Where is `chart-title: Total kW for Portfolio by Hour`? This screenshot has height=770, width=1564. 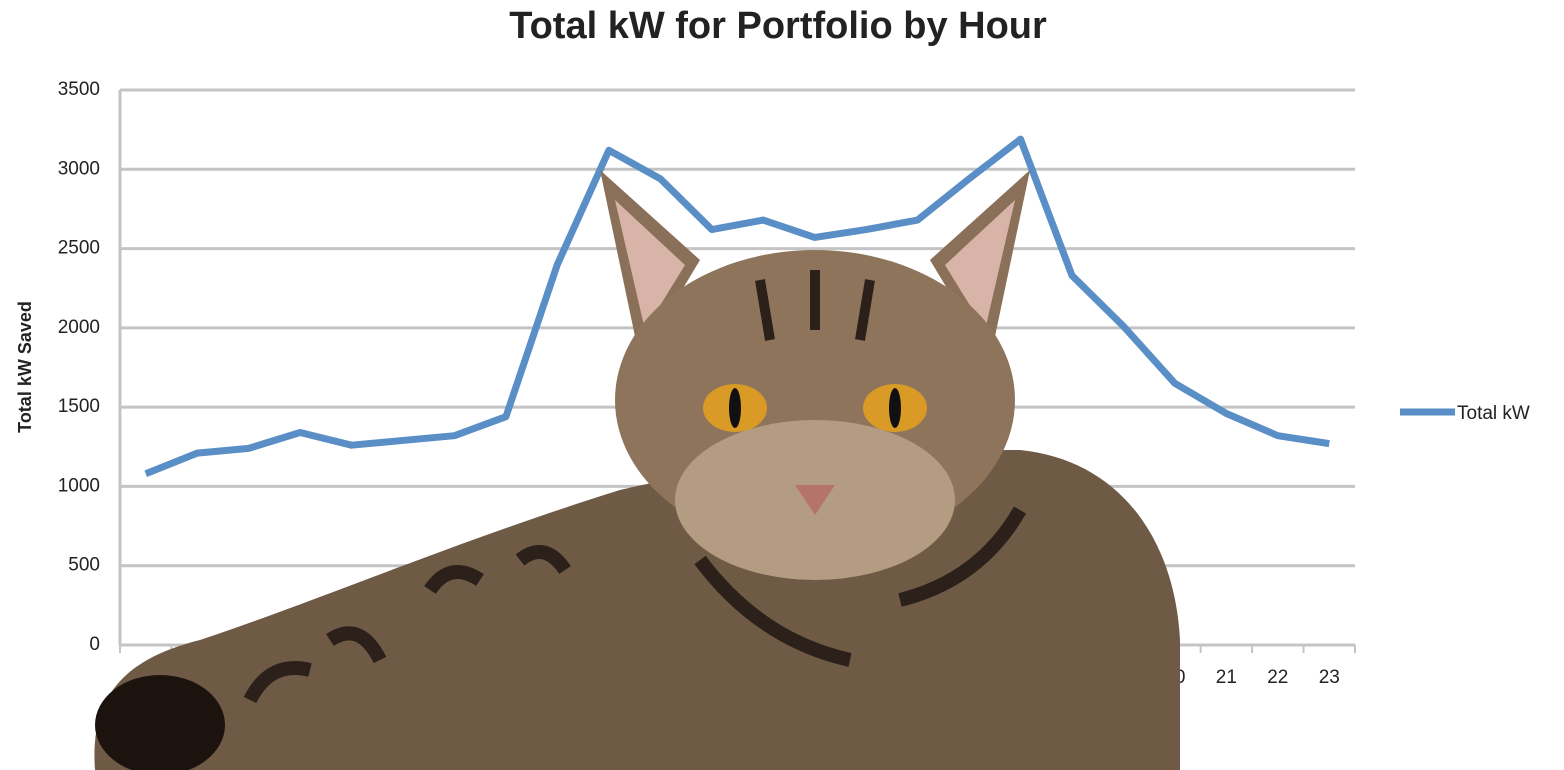 chart-title: Total kW for Portfolio by Hour is located at coordinates (778, 26).